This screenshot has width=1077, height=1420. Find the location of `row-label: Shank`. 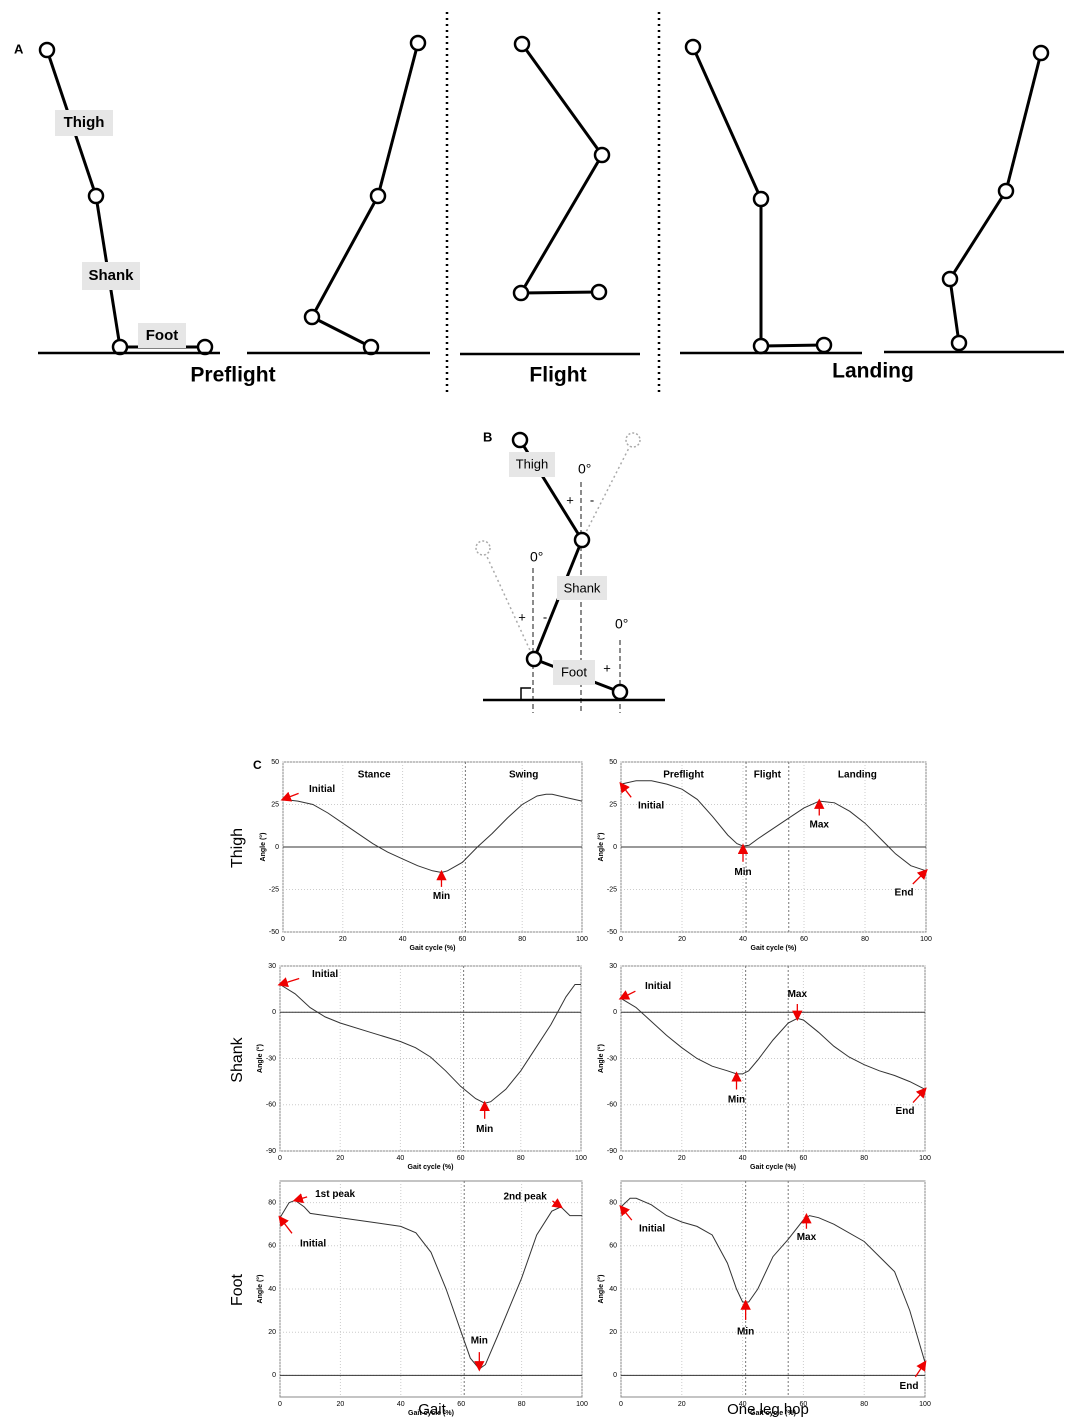

row-label: Shank is located at coordinates (237, 1059).